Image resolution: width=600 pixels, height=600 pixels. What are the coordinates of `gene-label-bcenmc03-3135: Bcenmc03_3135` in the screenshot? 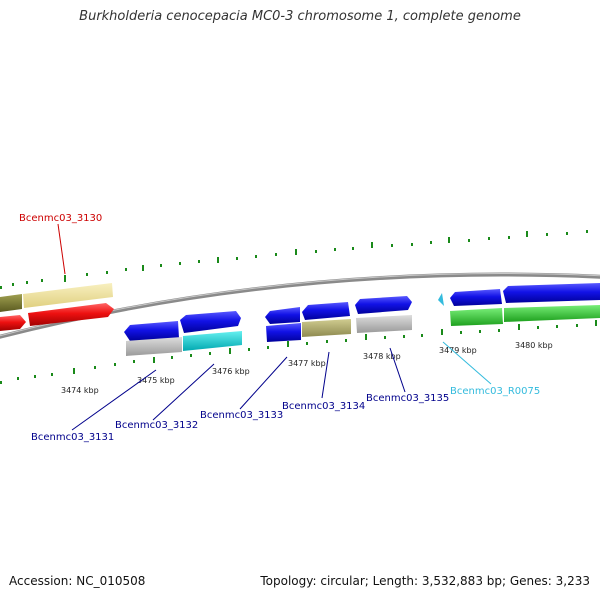 It's located at (407, 398).